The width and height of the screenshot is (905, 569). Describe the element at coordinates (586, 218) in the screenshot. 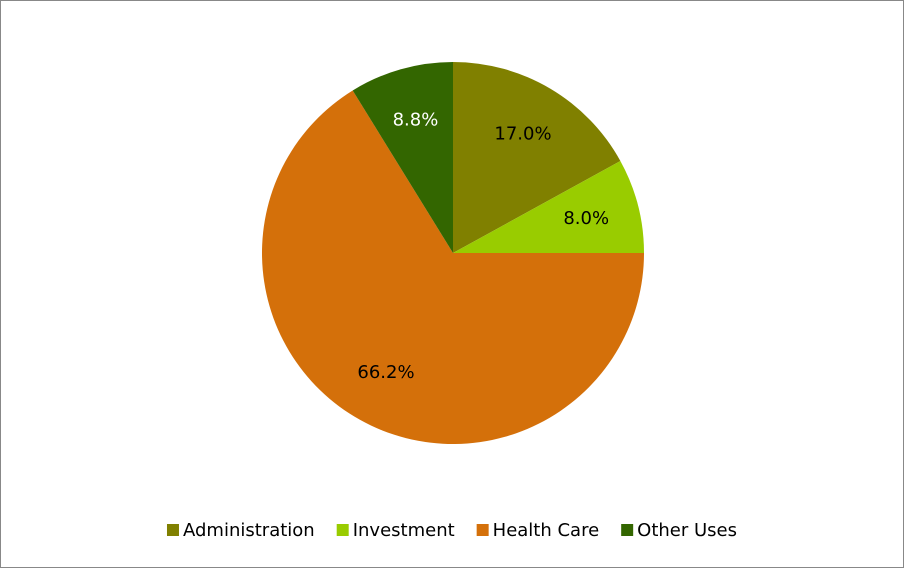

I see `data-label: 8.0%` at that location.